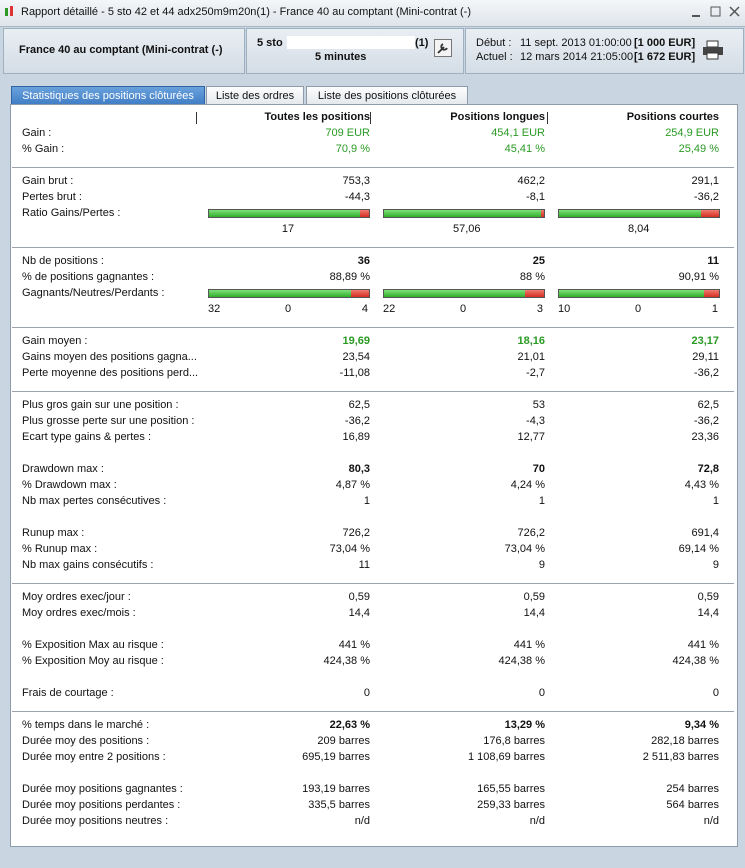  What do you see at coordinates (87, 437) in the screenshot?
I see `row-label: Ecart type gains & pertes :` at bounding box center [87, 437].